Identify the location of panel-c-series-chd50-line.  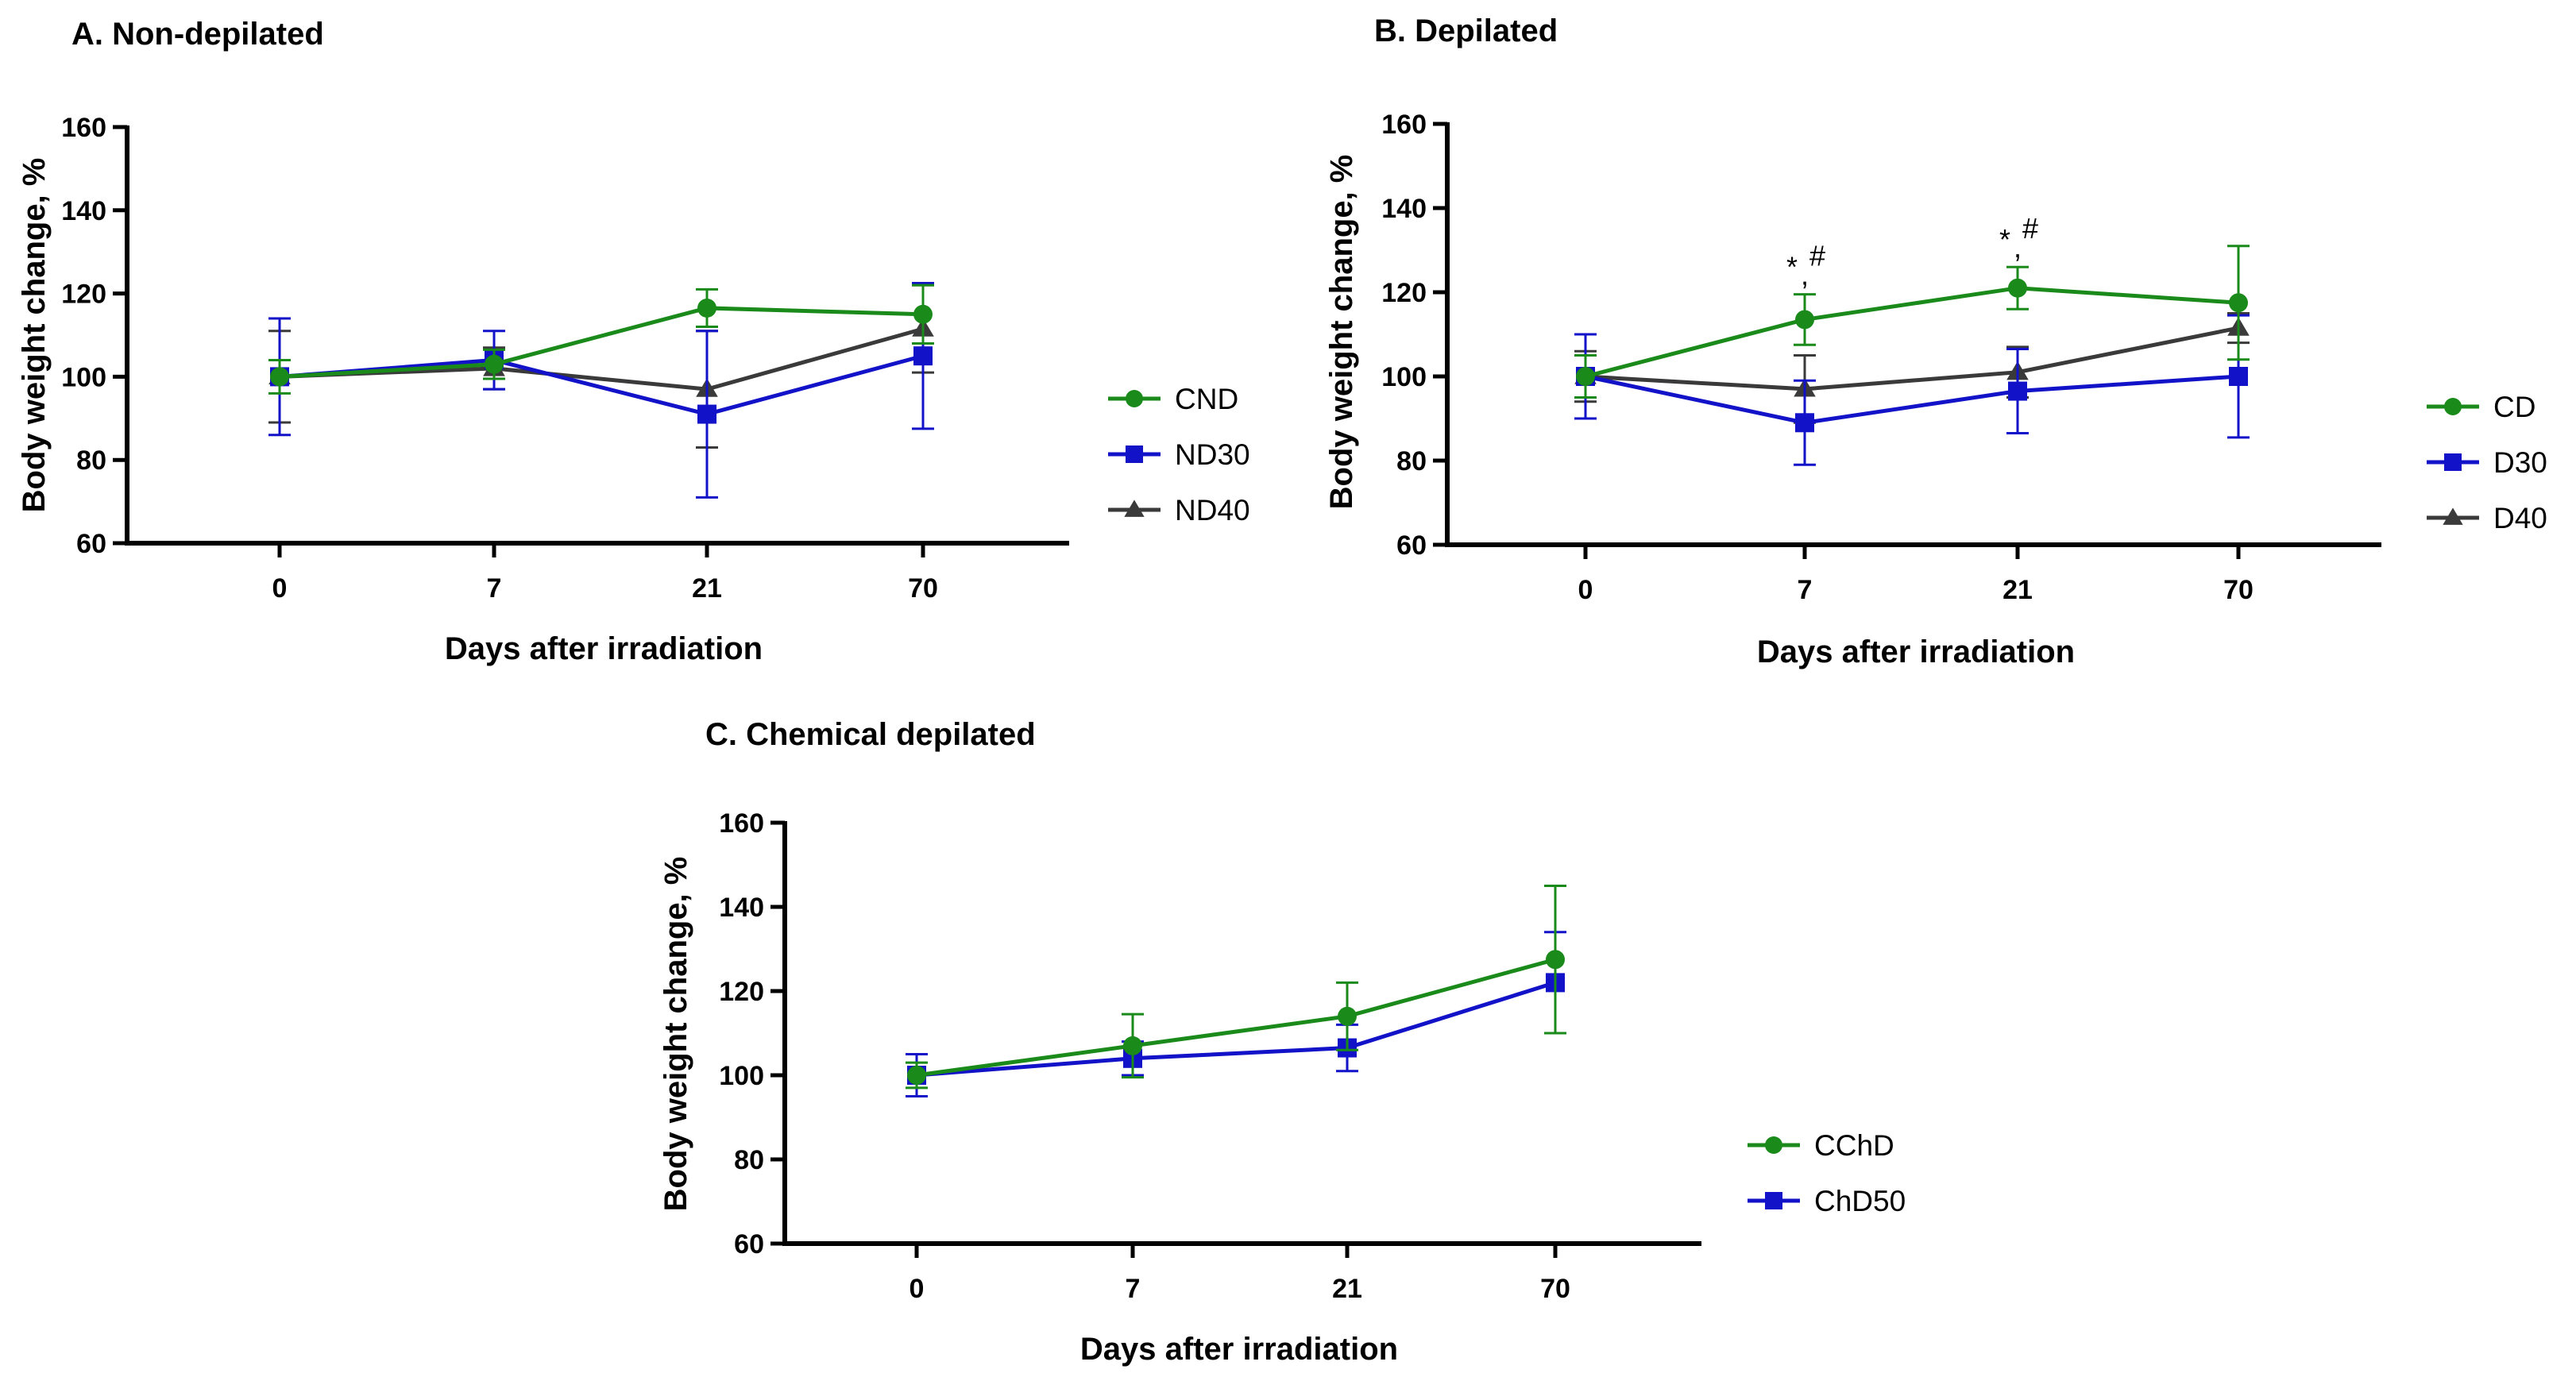
(1236, 1029).